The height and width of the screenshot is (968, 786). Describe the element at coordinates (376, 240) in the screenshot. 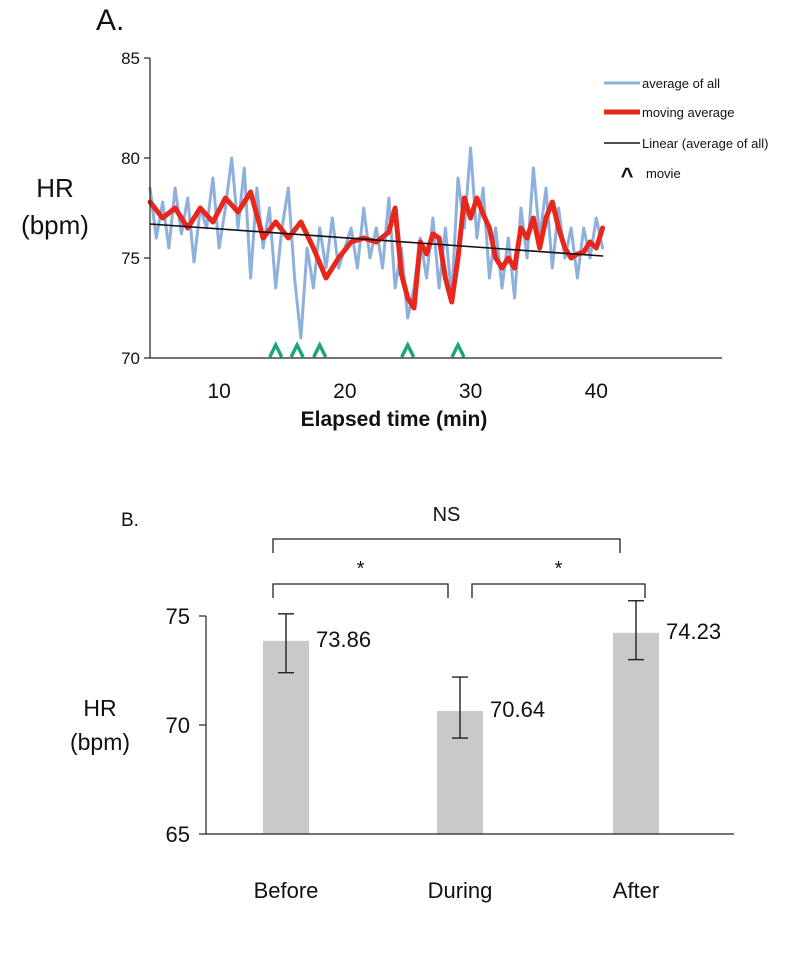

I see `series-line-linear-trend` at that location.